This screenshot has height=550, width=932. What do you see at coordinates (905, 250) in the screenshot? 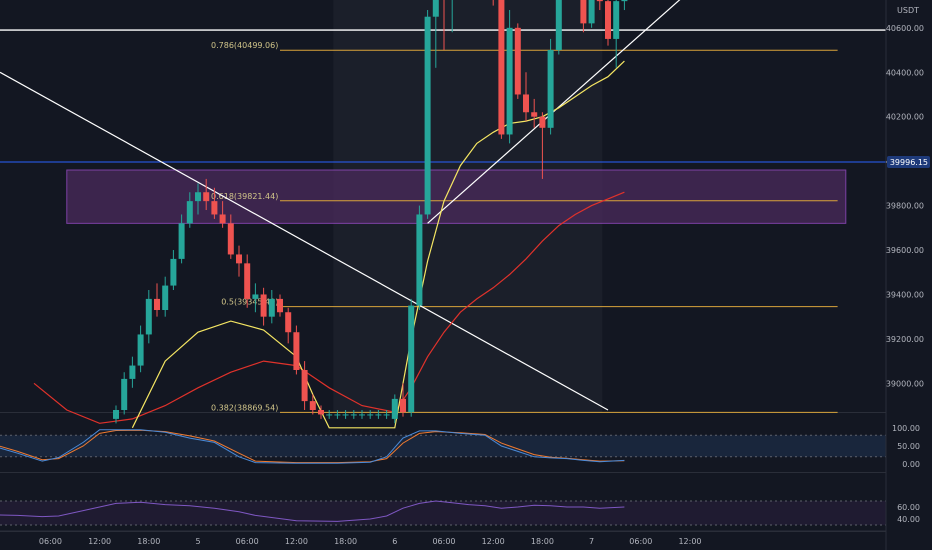
I see `price-tick: 39600.00` at bounding box center [905, 250].